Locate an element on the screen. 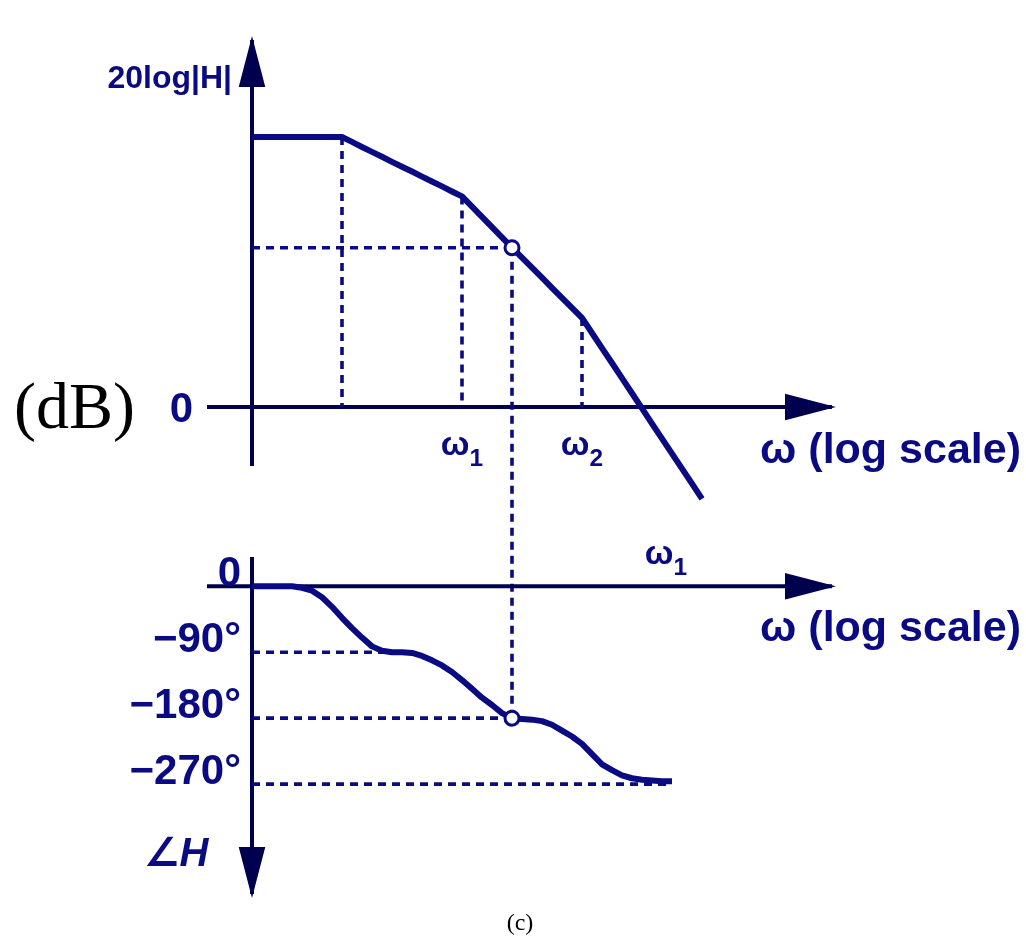 This screenshot has height=947, width=1026. y-tick-label: 0 is located at coordinates (229, 572).